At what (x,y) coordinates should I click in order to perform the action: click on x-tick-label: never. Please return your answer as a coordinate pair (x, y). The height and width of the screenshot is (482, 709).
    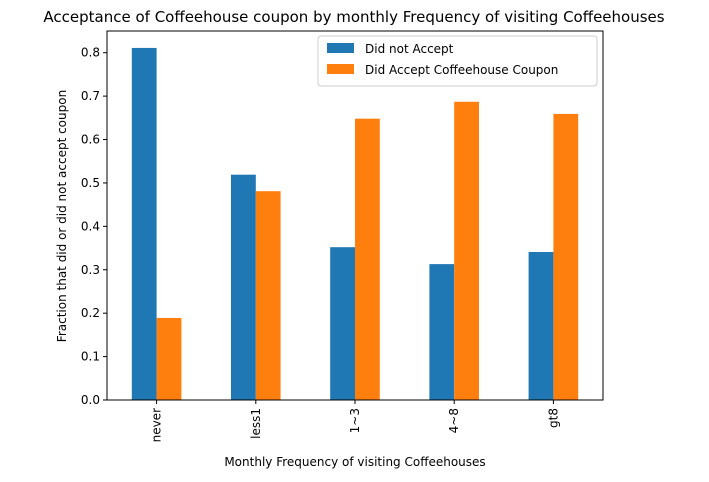
    Looking at the image, I should click on (157, 425).